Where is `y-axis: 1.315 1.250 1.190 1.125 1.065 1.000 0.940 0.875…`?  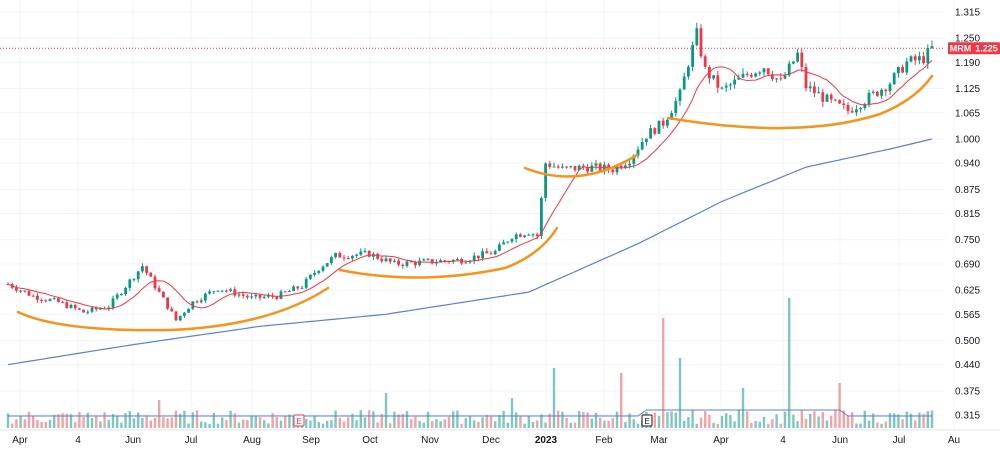
y-axis: 1.315 1.250 1.190 1.125 1.065 1.000 0.940 0.875… is located at coordinates (967, 215).